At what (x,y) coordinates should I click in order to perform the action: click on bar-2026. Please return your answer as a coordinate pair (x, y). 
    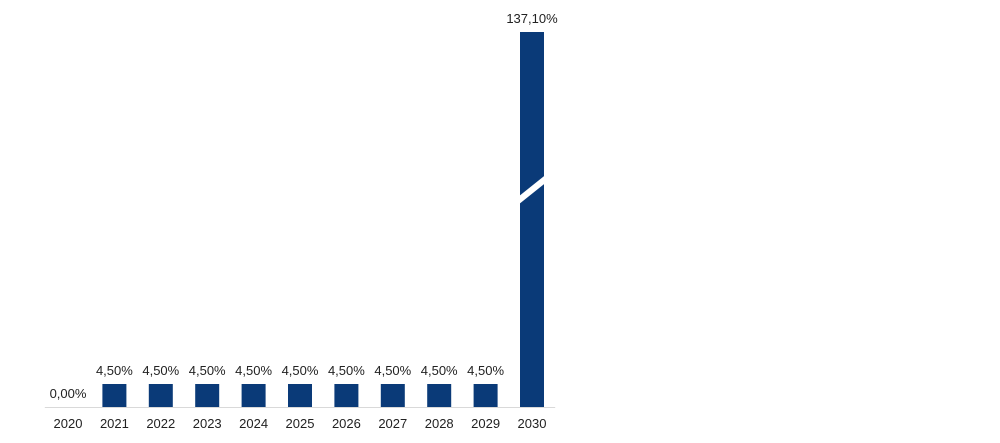
    Looking at the image, I should click on (346, 395).